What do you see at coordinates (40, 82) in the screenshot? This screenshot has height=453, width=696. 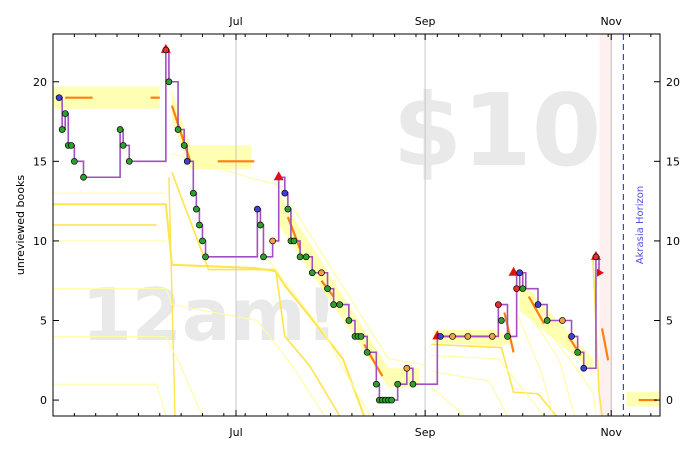 I see `y-tick-label-left: 20` at bounding box center [40, 82].